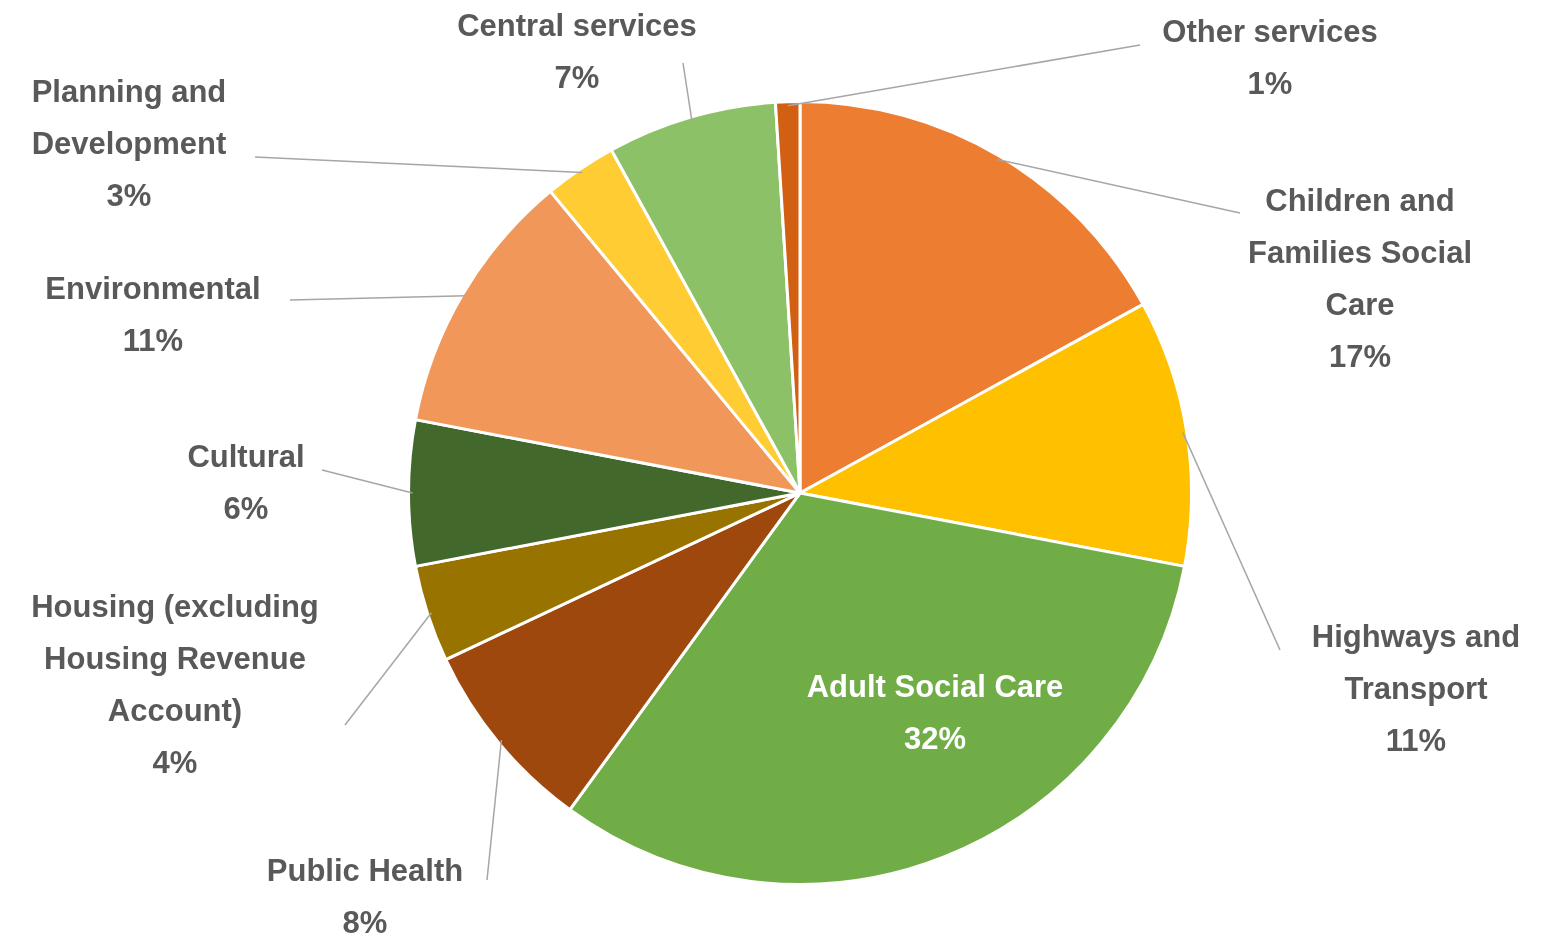  What do you see at coordinates (365, 870) in the screenshot?
I see `slice-label: Public Health` at bounding box center [365, 870].